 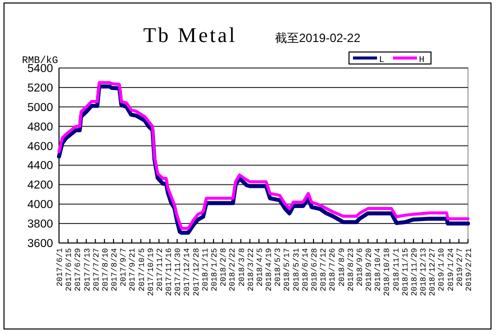 What do you see at coordinates (40, 146) in the screenshot?
I see `y-tick-label: 4600` at bounding box center [40, 146].